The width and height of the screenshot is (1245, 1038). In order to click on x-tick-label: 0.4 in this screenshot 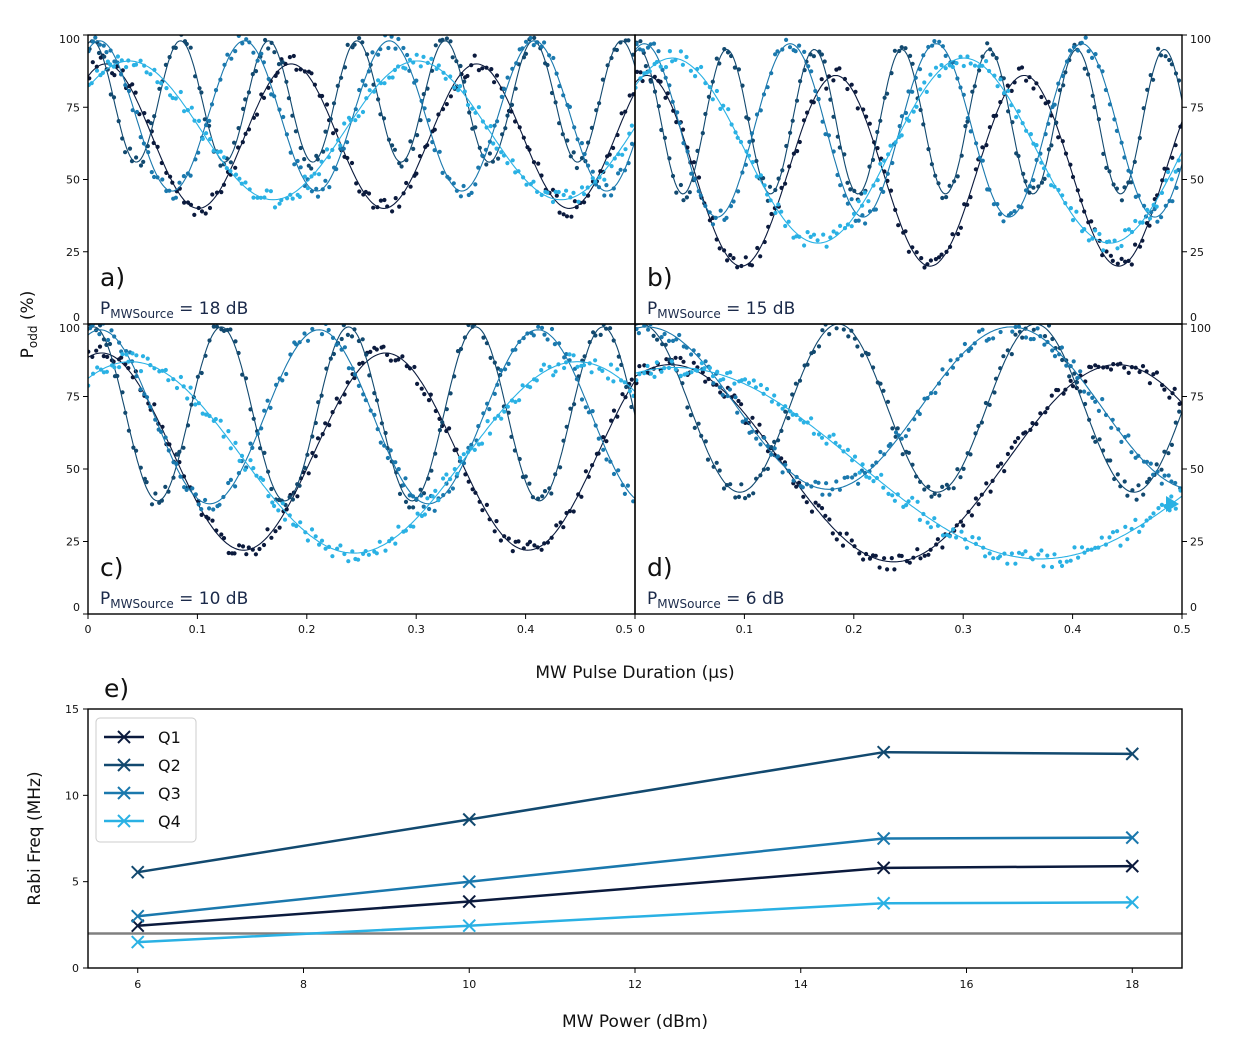, I will do `click(1073, 629)`.